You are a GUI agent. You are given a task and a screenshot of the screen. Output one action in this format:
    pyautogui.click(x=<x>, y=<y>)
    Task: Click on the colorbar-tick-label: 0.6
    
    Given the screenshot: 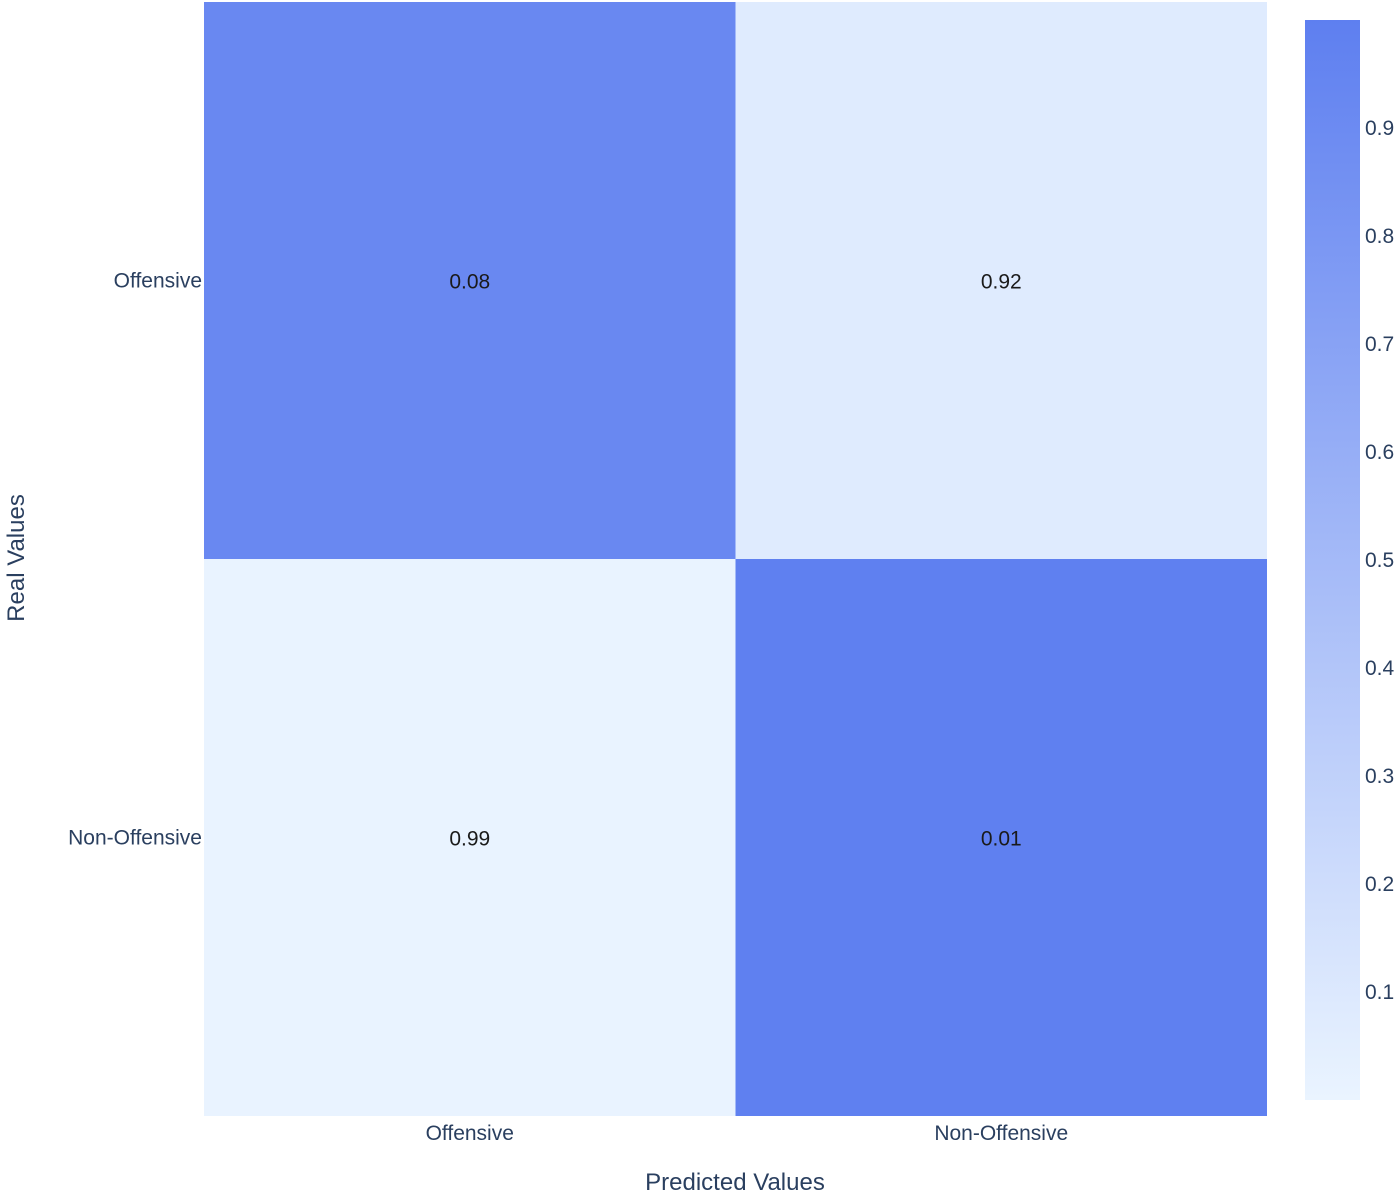 What is the action you would take?
    pyautogui.click(x=1379, y=452)
    